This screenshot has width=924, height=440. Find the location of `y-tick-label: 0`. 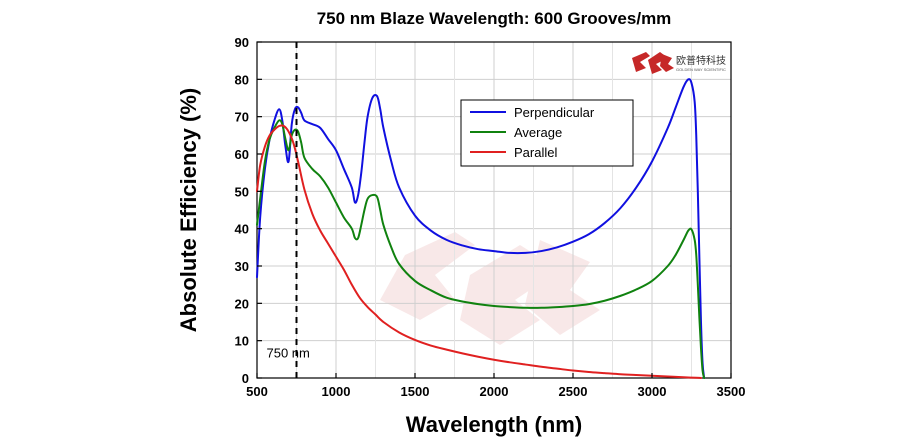

y-tick-label: 0 is located at coordinates (245, 378).